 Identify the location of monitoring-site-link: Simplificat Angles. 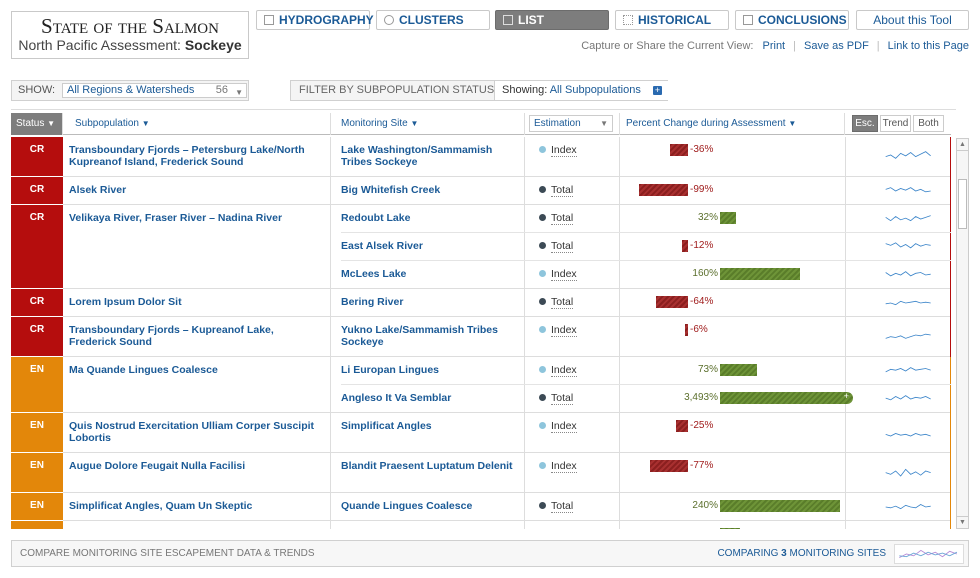
(386, 426).